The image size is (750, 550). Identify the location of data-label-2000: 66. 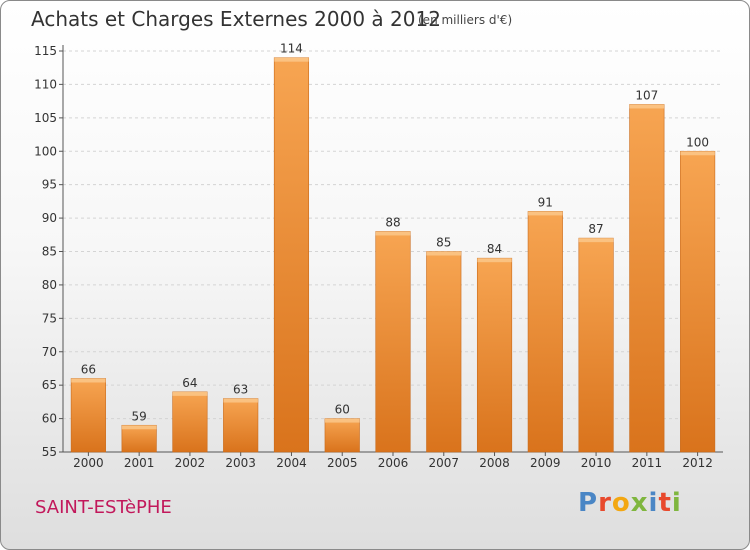
(88, 369).